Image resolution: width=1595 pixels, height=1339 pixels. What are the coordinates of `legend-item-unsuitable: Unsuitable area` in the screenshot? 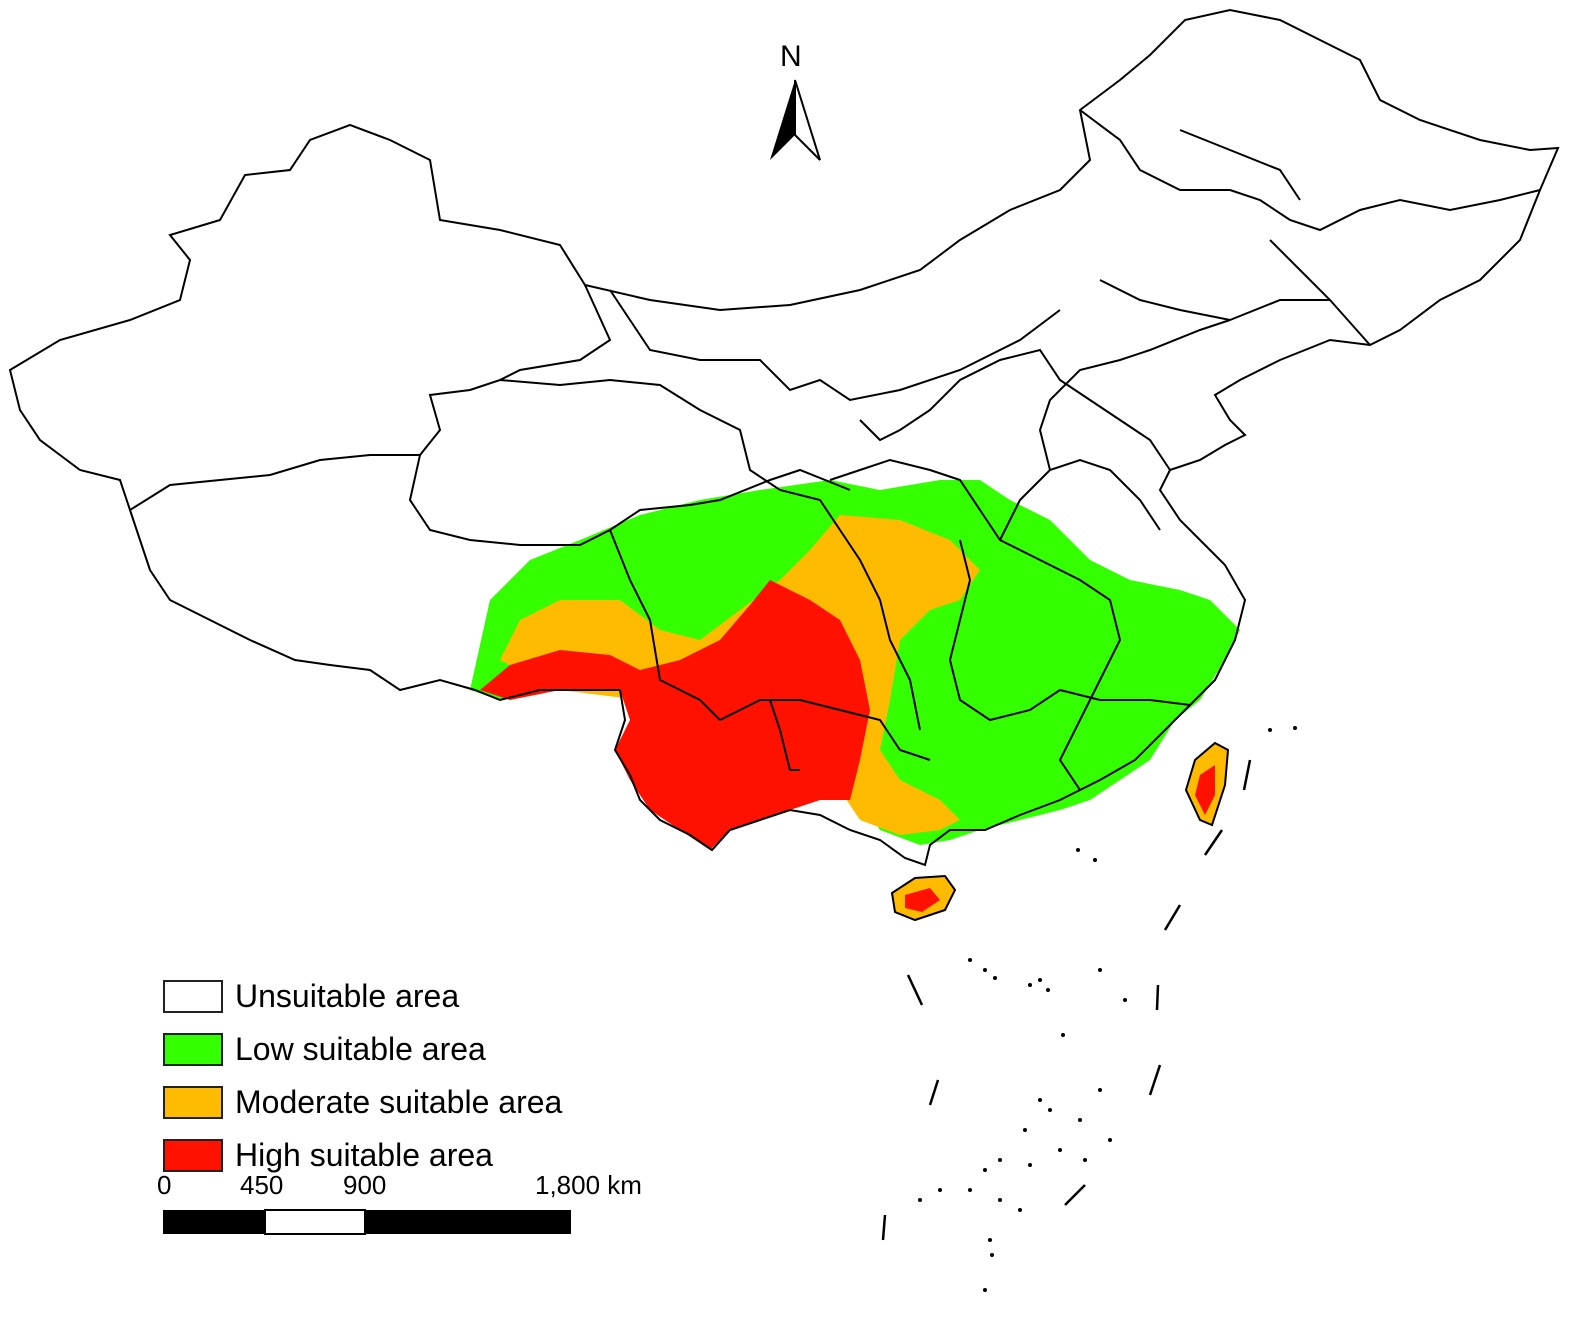 It's located at (362, 996).